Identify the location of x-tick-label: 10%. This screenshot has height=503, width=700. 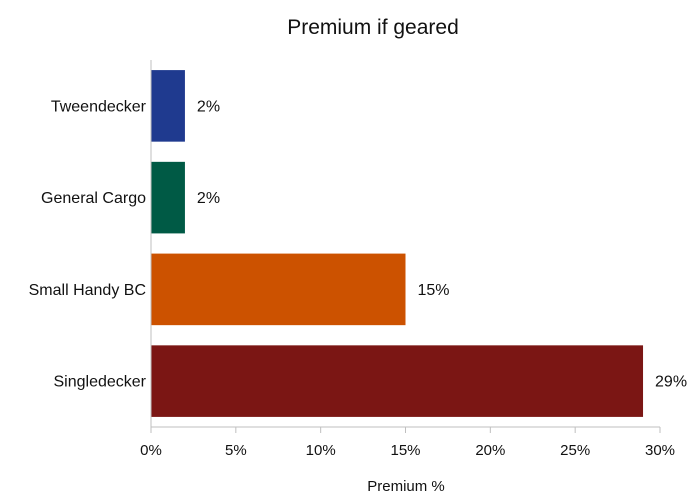
(321, 450).